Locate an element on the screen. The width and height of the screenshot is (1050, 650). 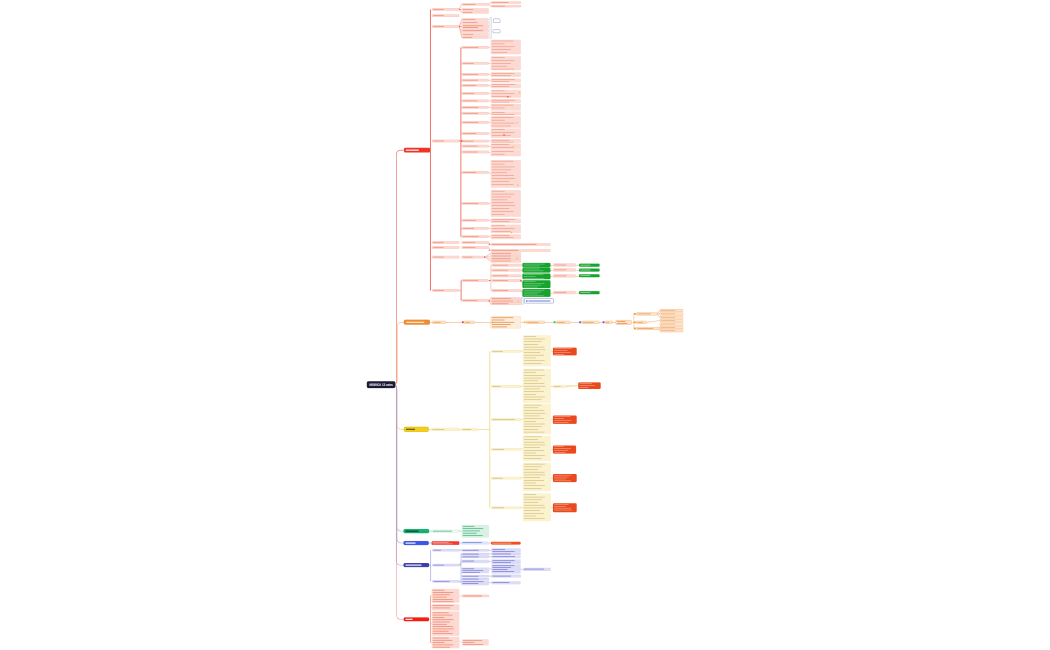
svg-text: WEBRICK CS notes is located at coordinates (381, 385).